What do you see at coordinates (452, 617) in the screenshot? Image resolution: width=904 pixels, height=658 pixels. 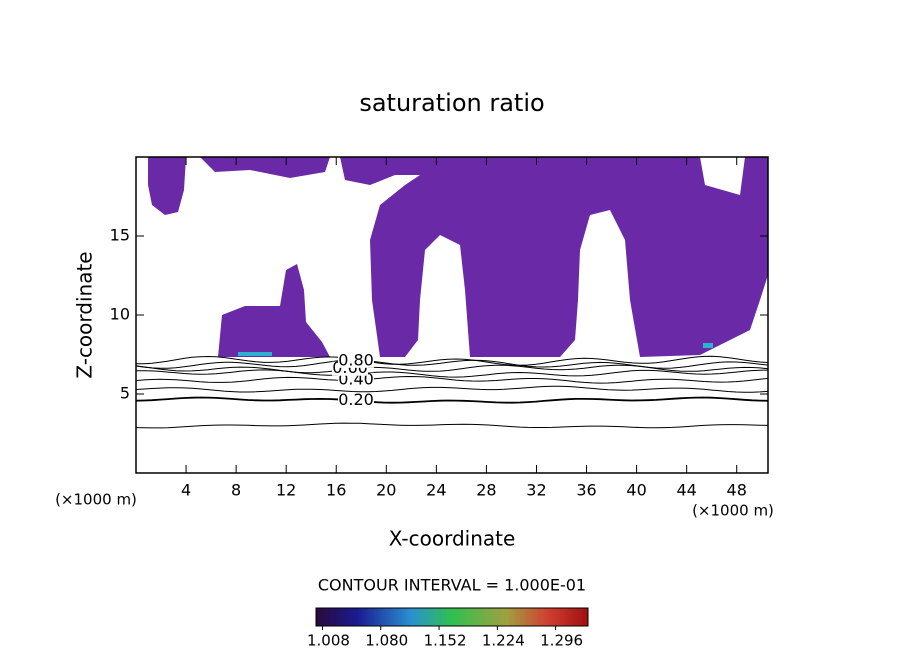 I see `colorbar` at bounding box center [452, 617].